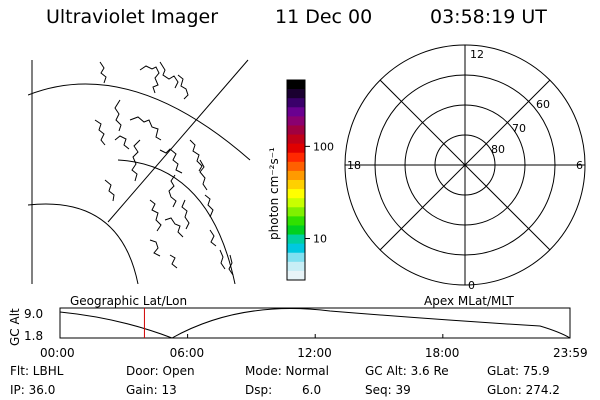 This screenshot has width=600, height=400. I want to click on header-date: 11 Dec 00, so click(324, 17).